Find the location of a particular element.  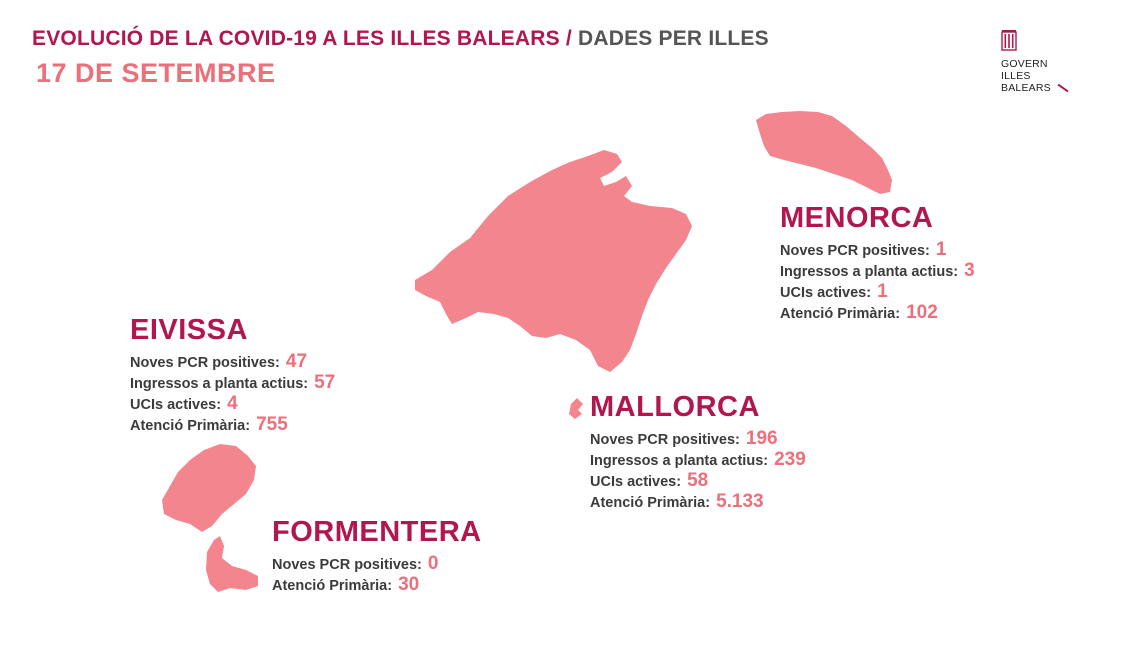

stat-row: Noves PCR positives: 196 is located at coordinates (698, 438).